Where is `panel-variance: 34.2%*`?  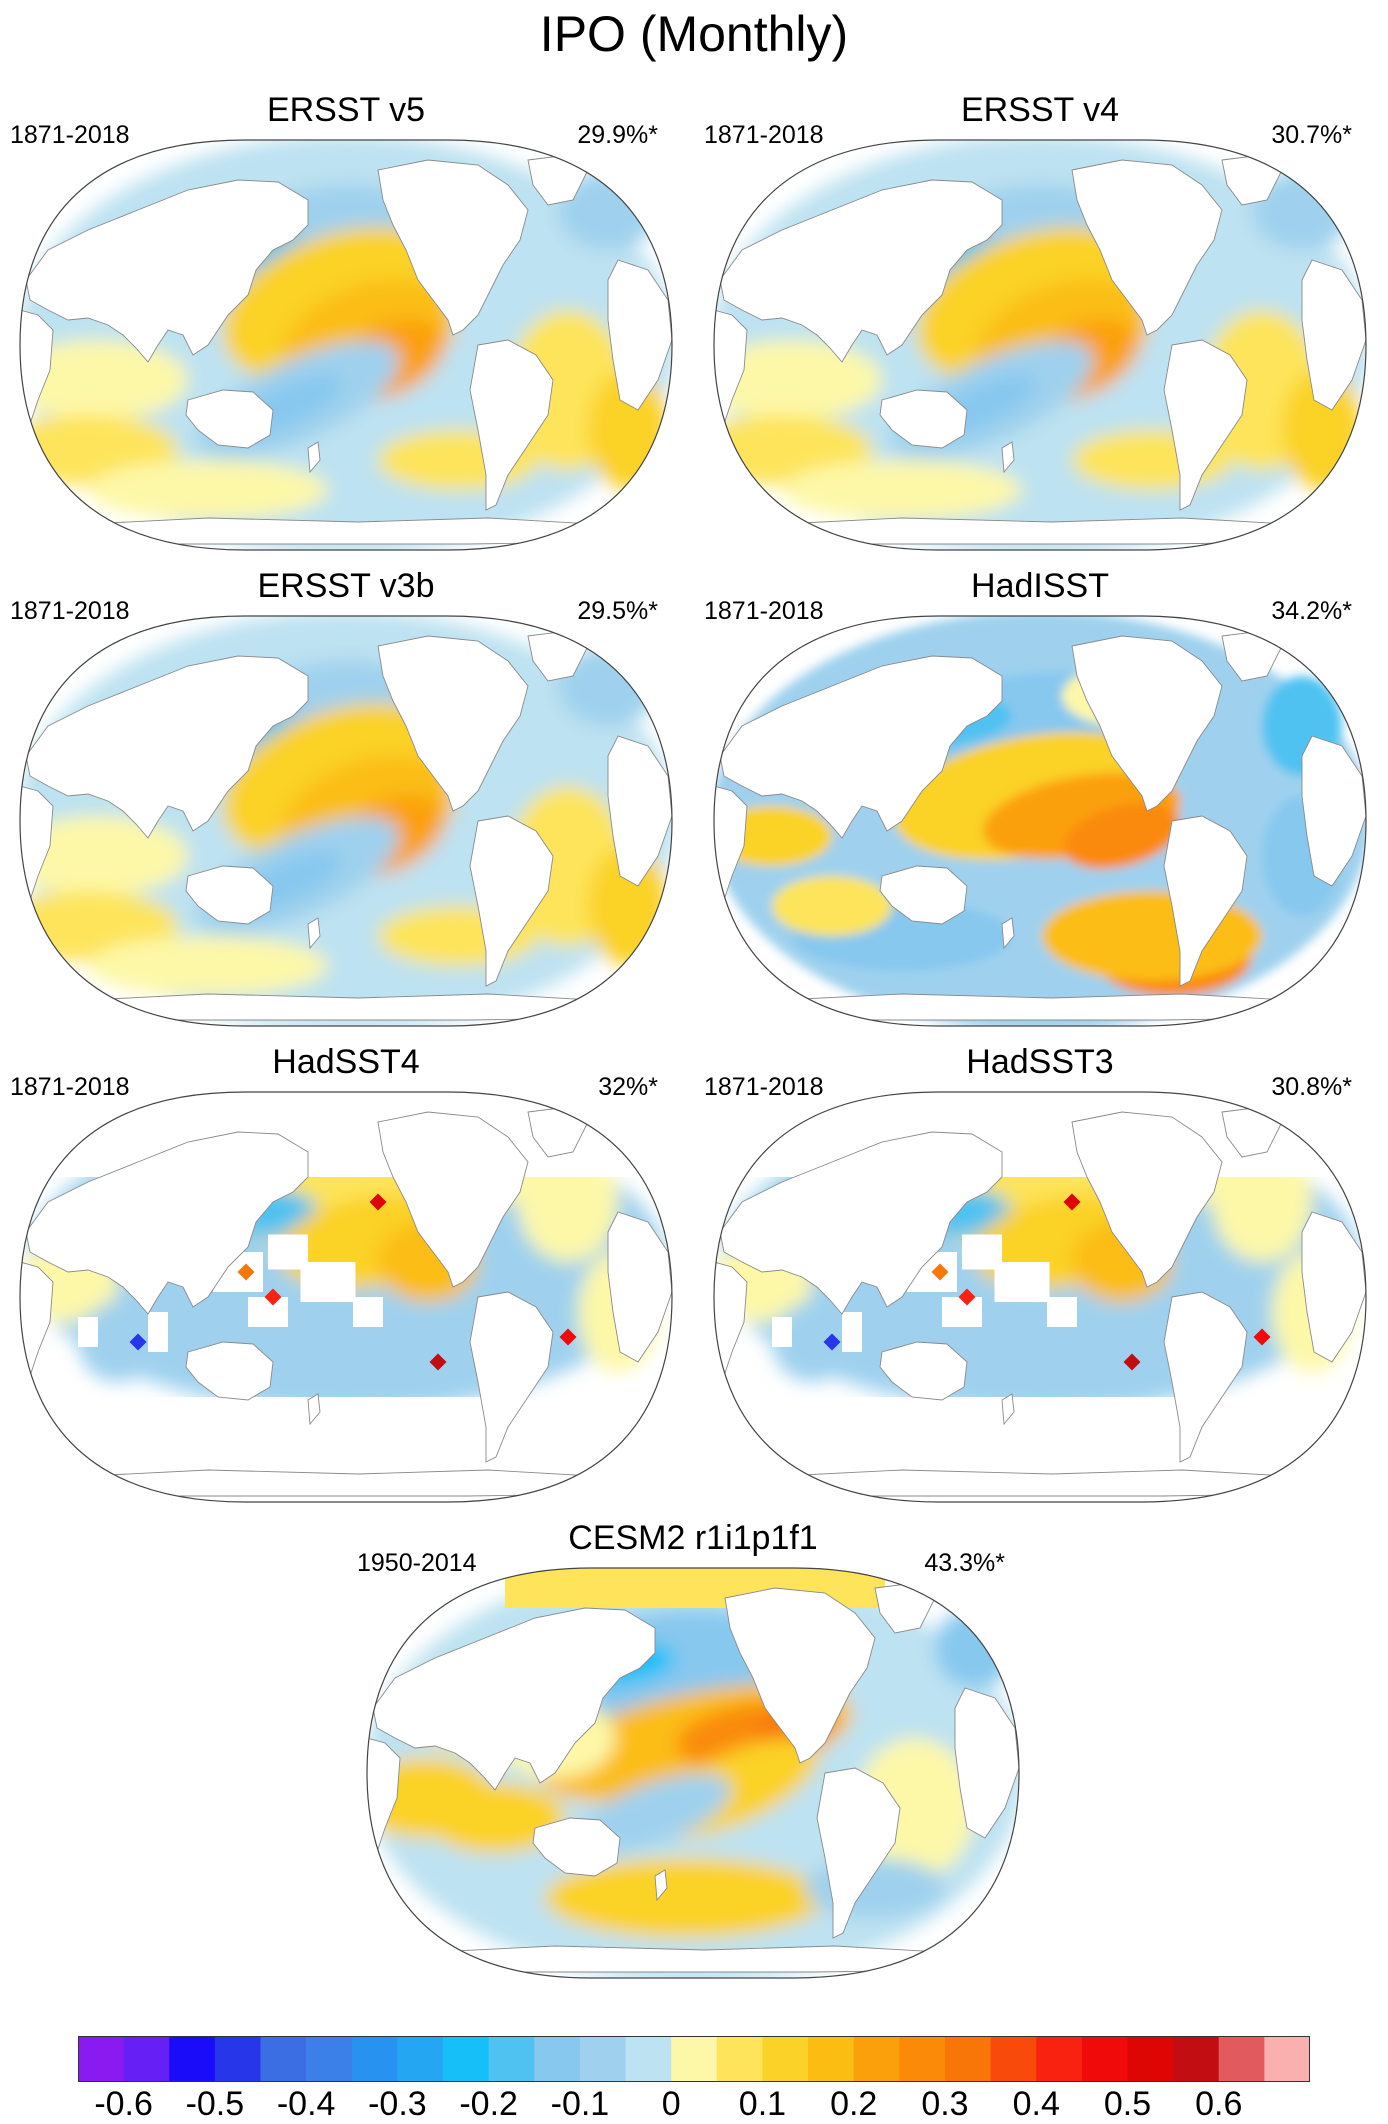 panel-variance: 34.2%* is located at coordinates (1311, 611).